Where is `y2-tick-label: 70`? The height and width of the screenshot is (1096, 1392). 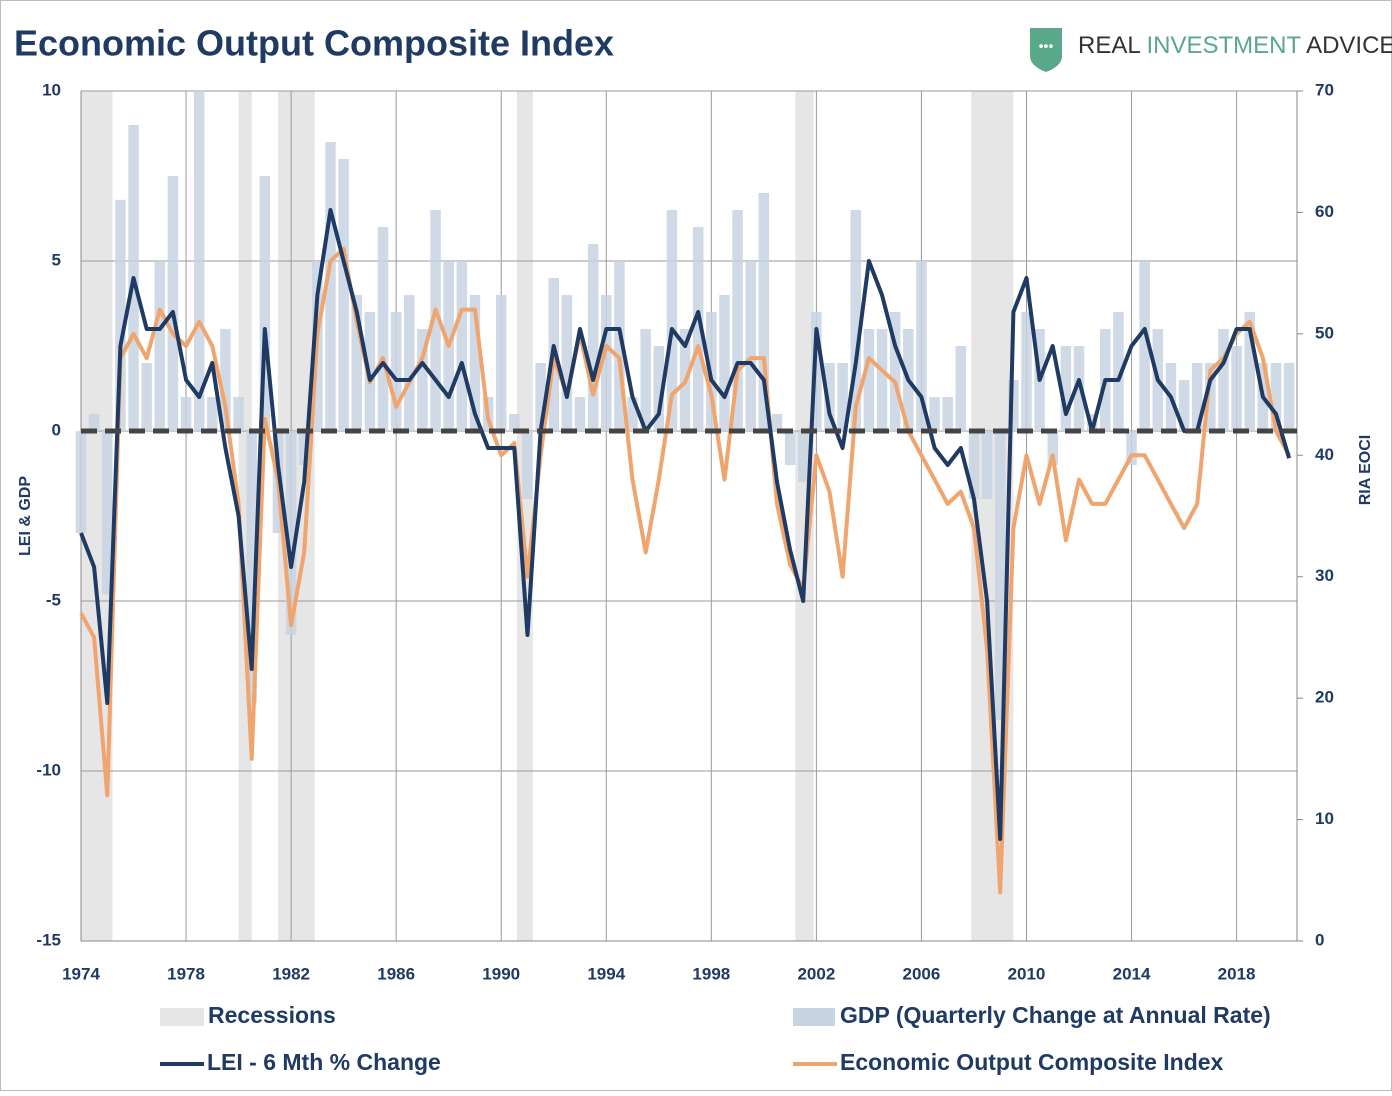
y2-tick-label: 70 is located at coordinates (1324, 89).